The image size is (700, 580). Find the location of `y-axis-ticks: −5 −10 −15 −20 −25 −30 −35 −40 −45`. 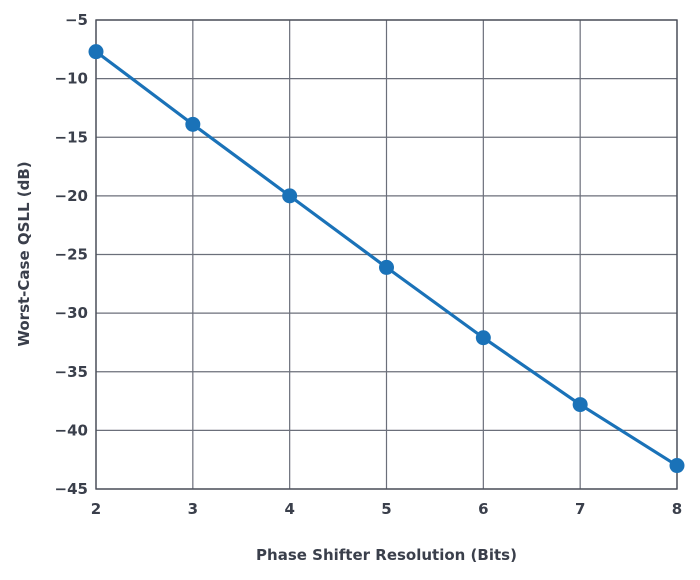

y-axis-ticks: −5 −10 −15 −20 −25 −30 −35 −40 −45 is located at coordinates (71, 254).